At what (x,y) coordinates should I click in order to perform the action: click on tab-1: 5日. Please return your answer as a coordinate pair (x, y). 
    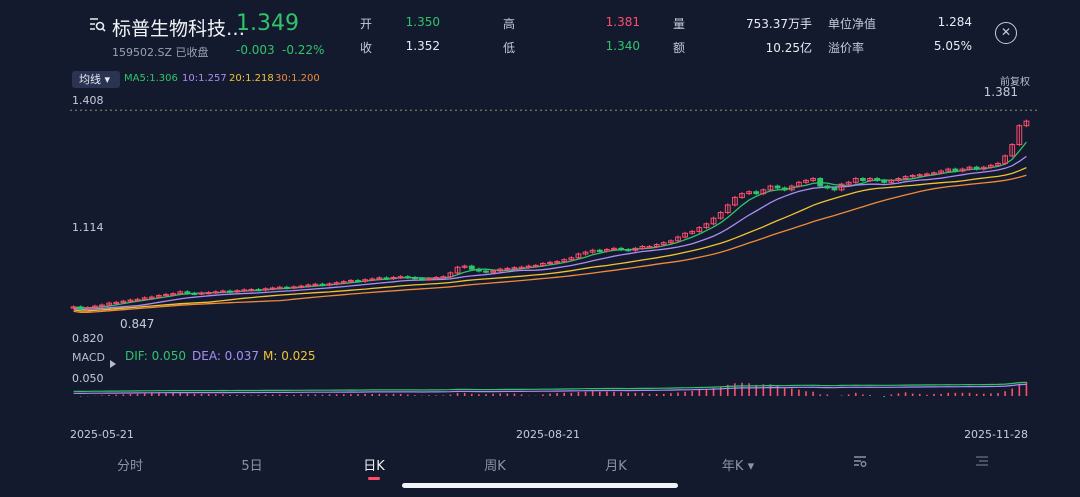
    Looking at the image, I should click on (252, 466).